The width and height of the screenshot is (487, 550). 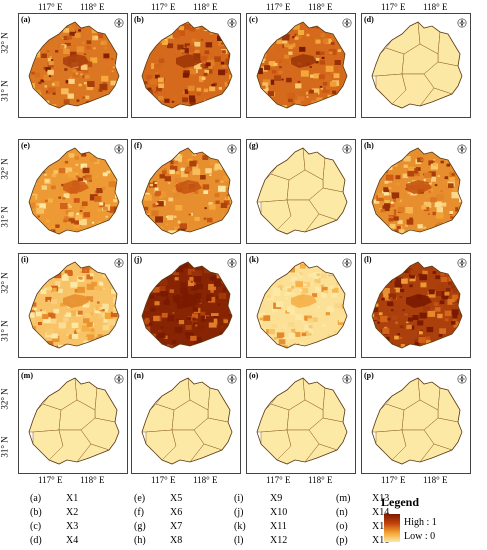 I want to click on panel-label: (e), so click(x=25, y=145).